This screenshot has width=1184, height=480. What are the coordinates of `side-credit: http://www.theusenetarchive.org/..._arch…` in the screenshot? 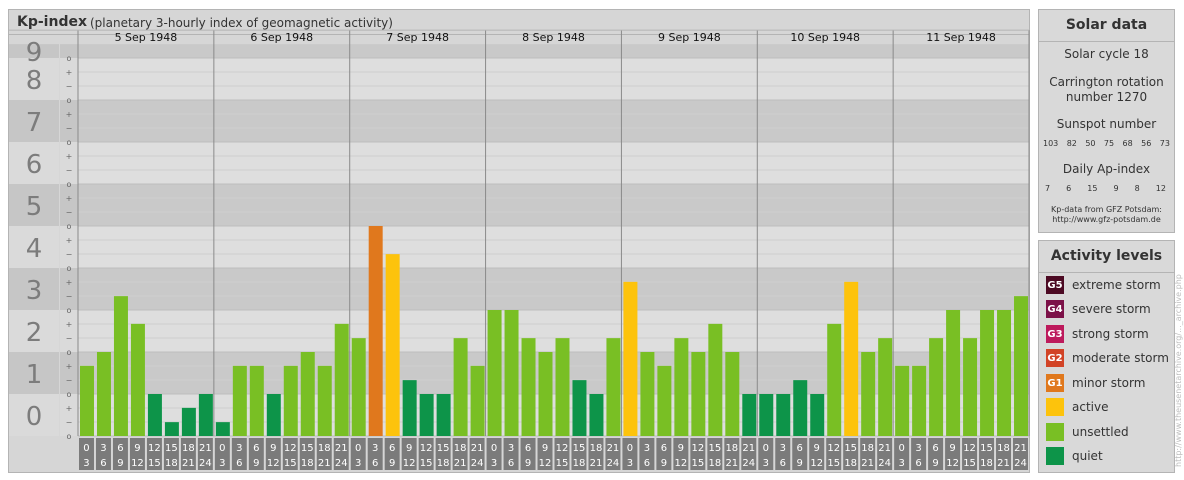 It's located at (1178, 370).